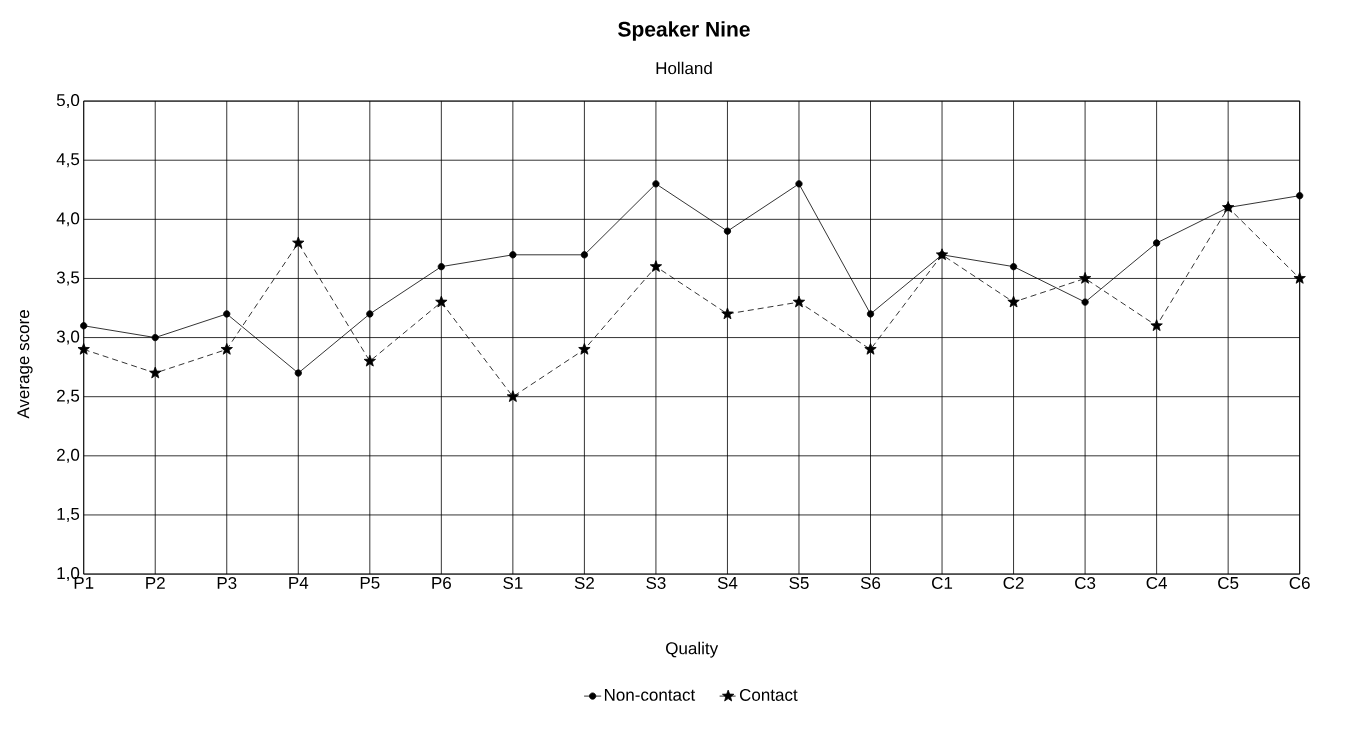  Describe the element at coordinates (692, 649) in the screenshot. I see `x-axis-title: Quality` at that location.